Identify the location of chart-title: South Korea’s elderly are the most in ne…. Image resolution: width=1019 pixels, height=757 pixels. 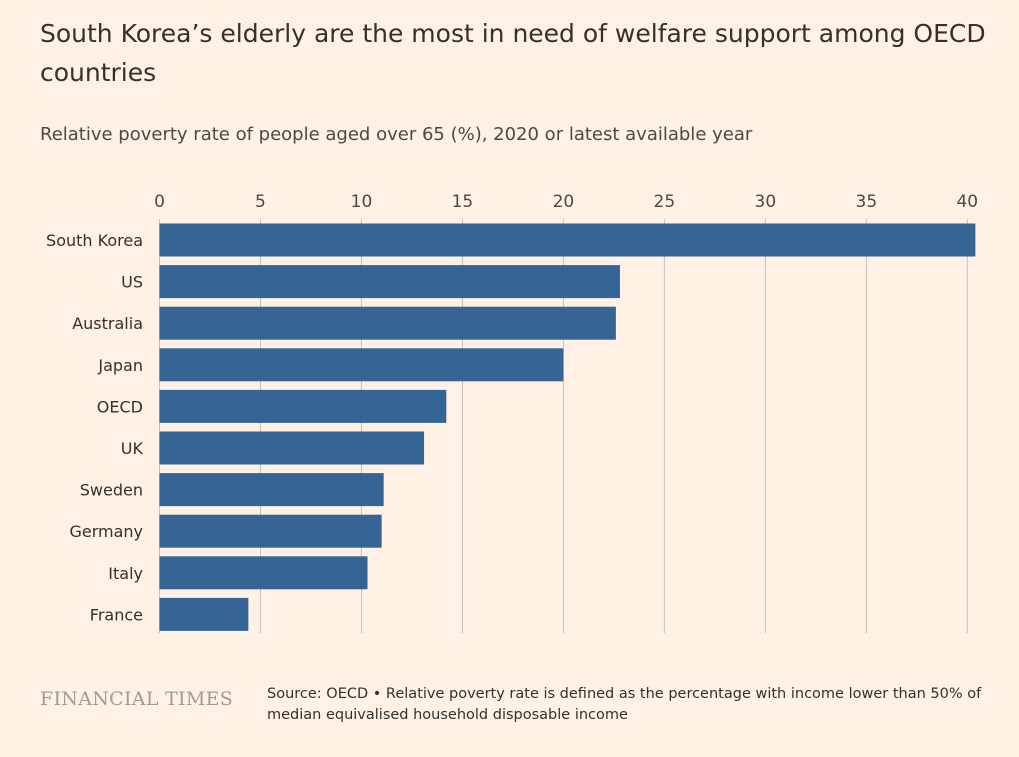
(513, 53).